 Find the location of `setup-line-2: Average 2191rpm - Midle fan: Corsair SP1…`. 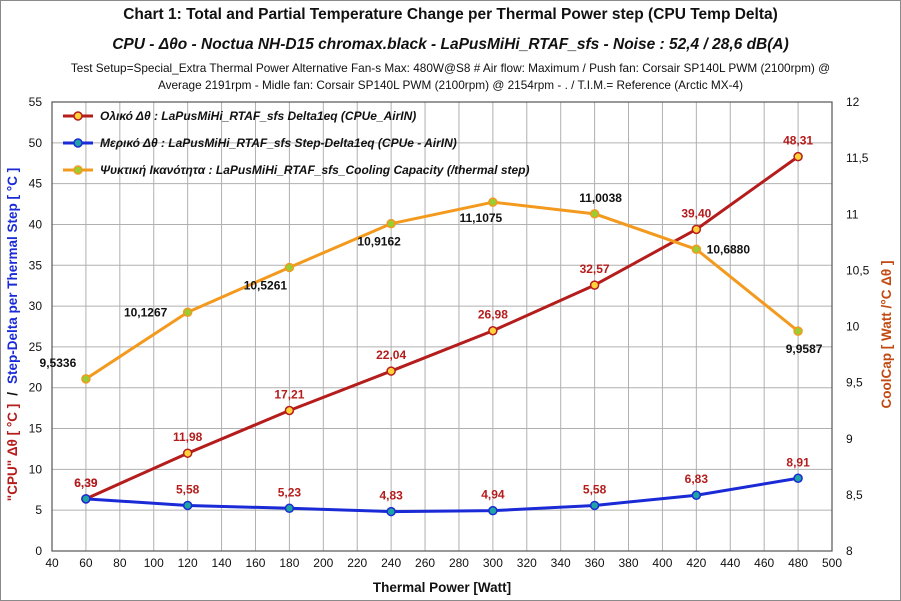

setup-line-2: Average 2191rpm - Midle fan: Corsair SP1… is located at coordinates (450, 85).